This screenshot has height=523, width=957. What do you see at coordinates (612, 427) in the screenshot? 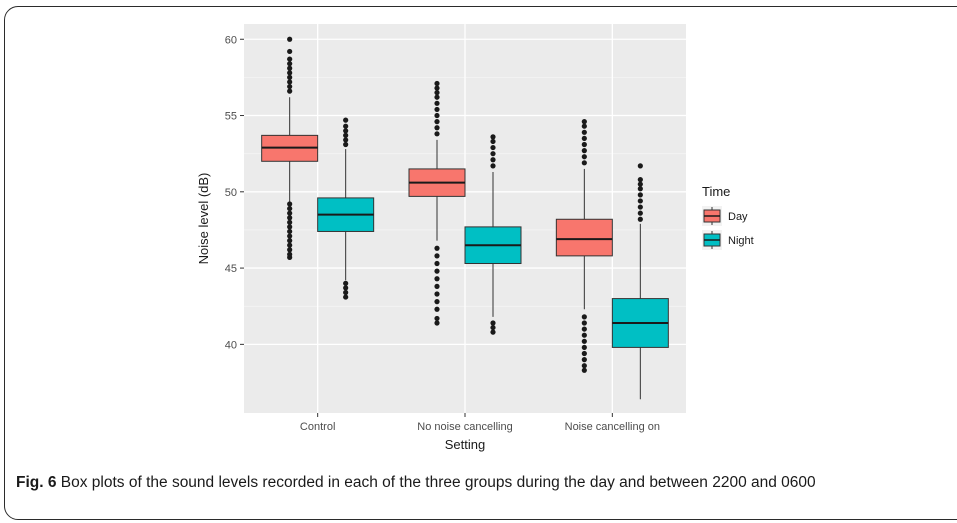
I see `x-tick-label: Noise cancelling on` at bounding box center [612, 427].